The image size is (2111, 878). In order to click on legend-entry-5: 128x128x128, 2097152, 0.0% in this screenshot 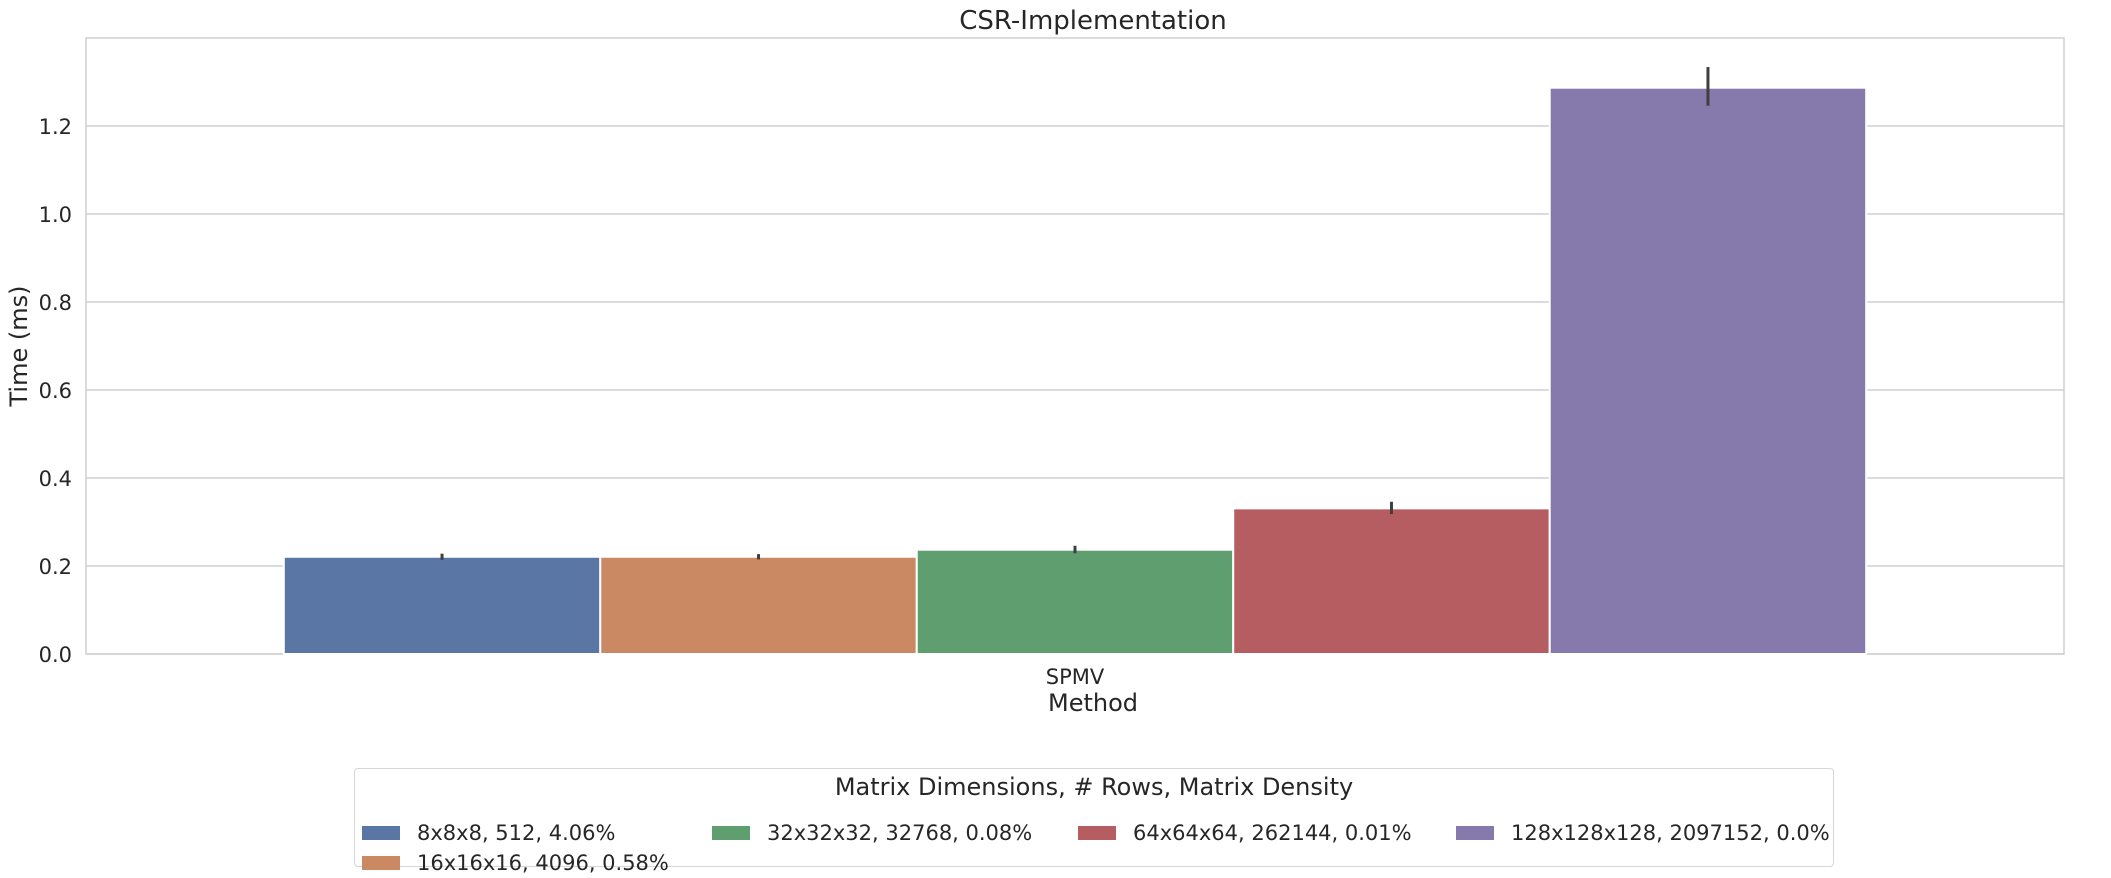, I will do `click(1643, 833)`.